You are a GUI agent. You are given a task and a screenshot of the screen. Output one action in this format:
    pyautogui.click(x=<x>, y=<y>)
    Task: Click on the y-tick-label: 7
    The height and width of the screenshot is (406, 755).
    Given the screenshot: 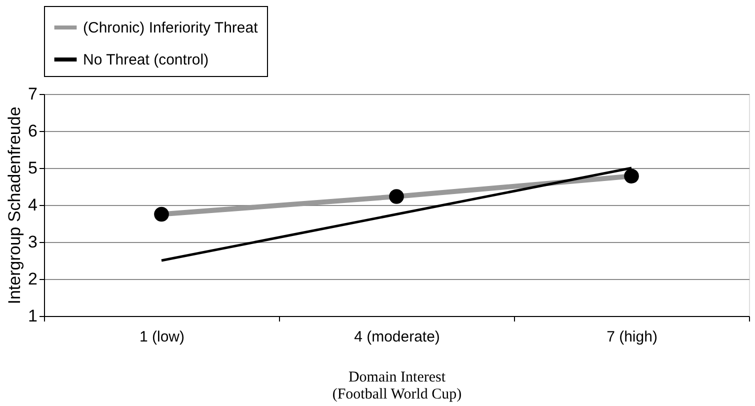 What is the action you would take?
    pyautogui.click(x=33, y=94)
    